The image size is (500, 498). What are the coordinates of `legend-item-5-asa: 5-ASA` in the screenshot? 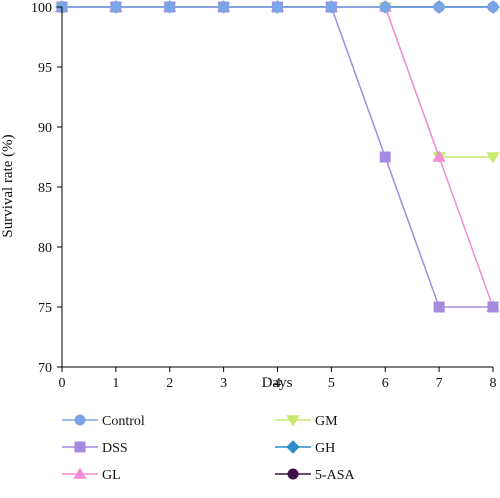 It's located at (315, 475).